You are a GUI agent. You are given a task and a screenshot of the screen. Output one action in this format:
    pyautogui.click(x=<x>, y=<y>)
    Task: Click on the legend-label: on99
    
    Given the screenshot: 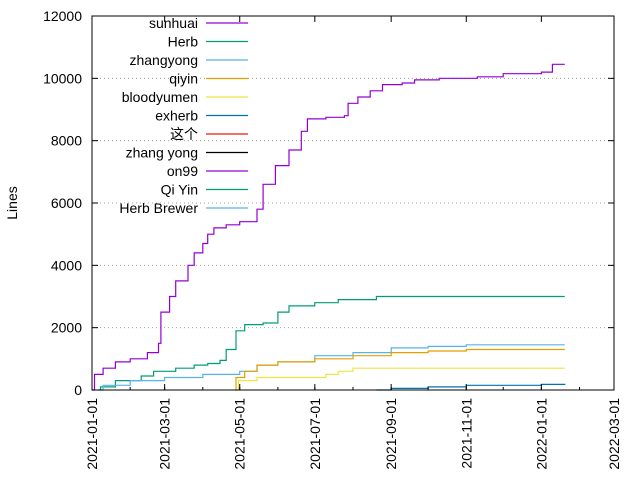 What is the action you would take?
    pyautogui.click(x=182, y=171)
    